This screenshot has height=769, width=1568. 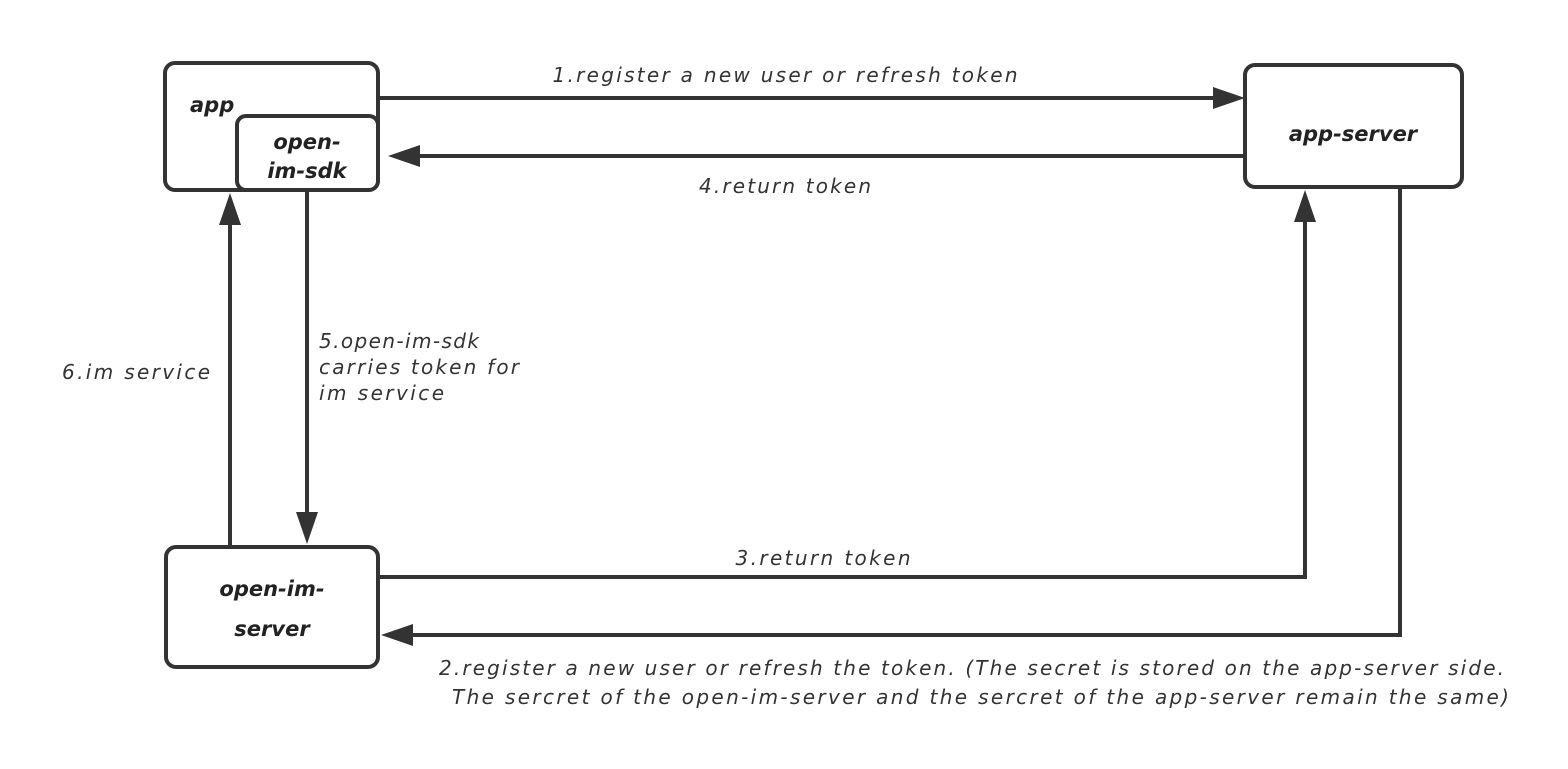 I want to click on node-sdk-label-2: im-sdk, so click(x=307, y=171).